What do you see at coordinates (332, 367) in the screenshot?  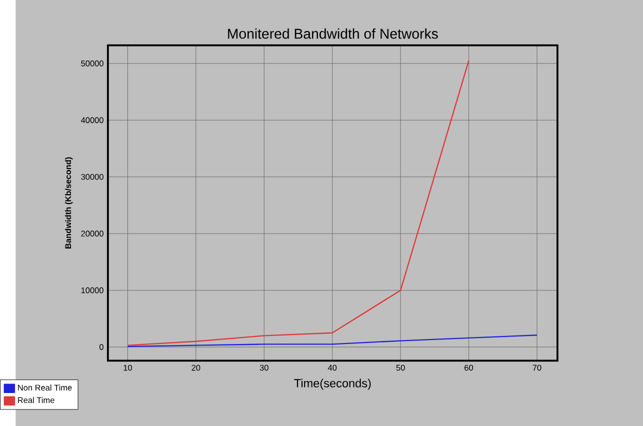 I see `x-tick-label: 40` at bounding box center [332, 367].